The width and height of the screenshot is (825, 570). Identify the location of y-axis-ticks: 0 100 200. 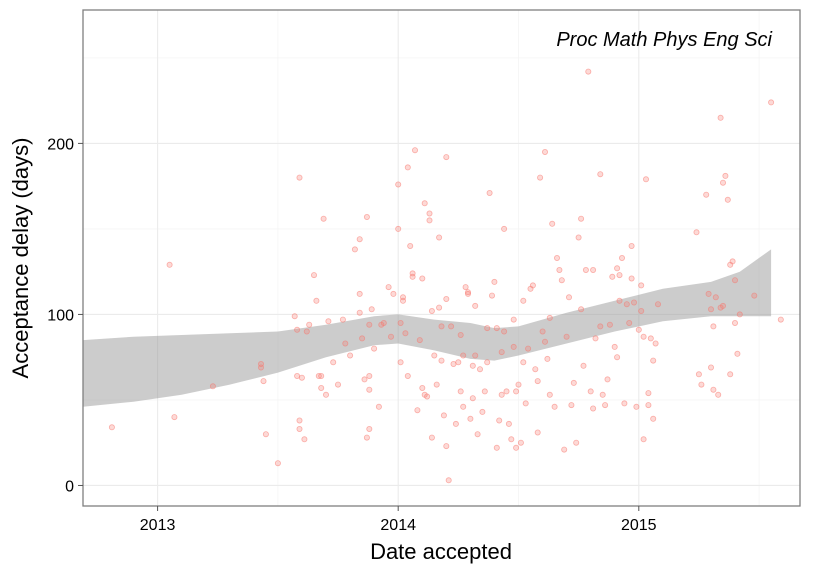
(65, 315).